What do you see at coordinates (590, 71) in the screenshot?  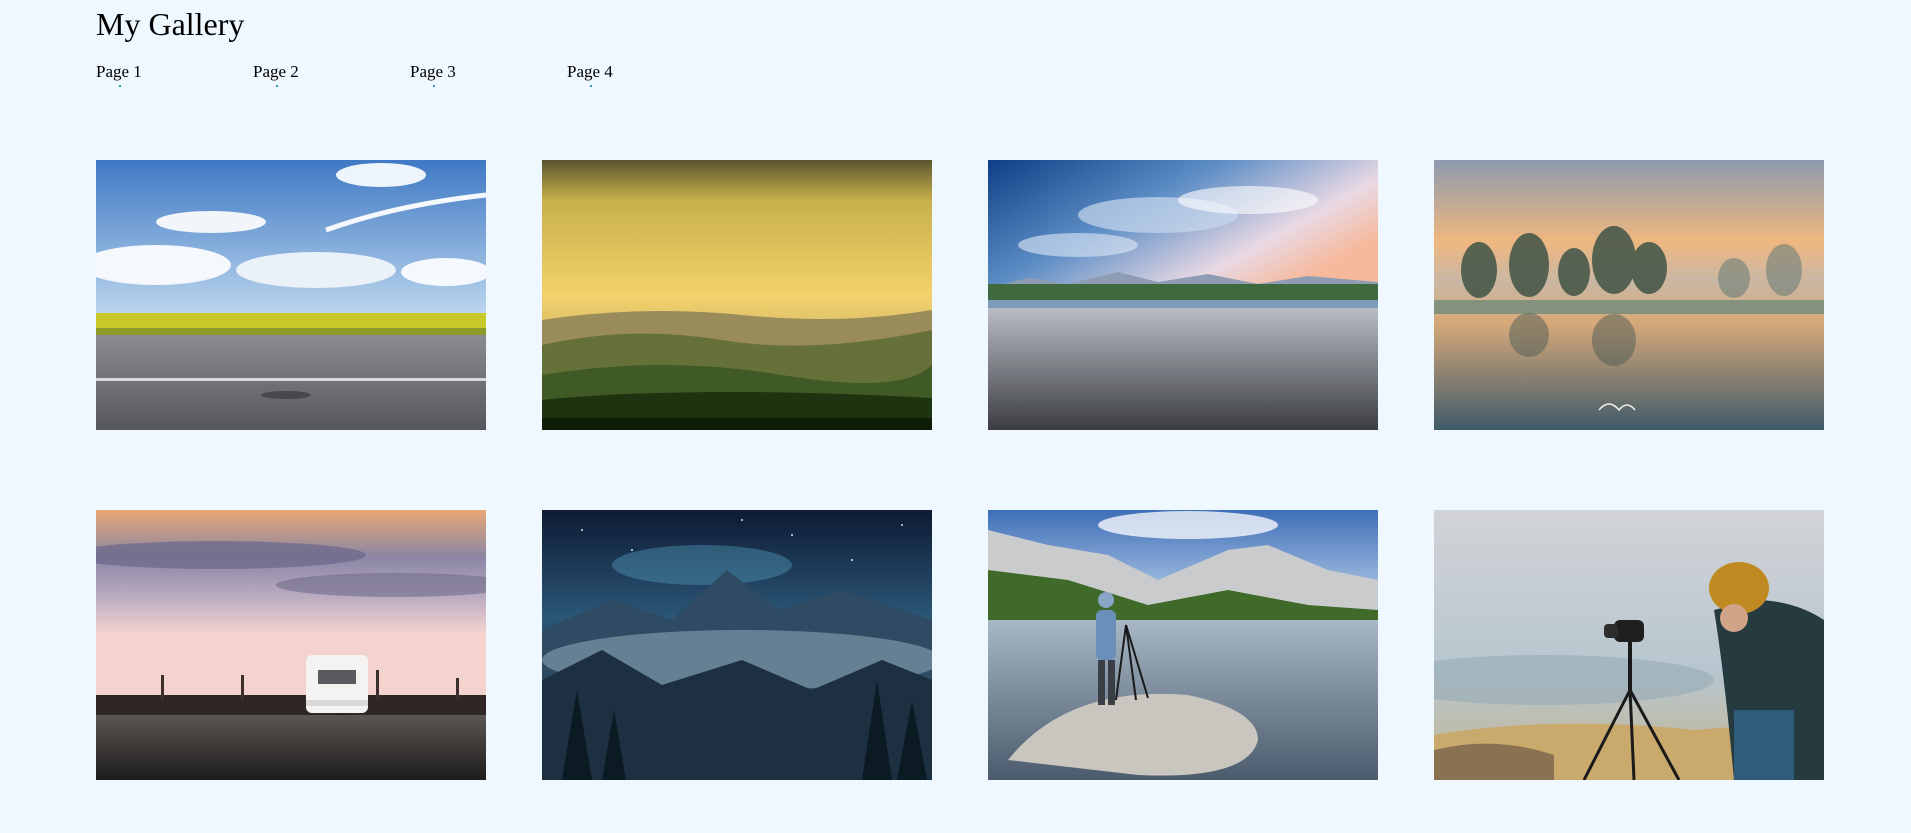 I see `nav-link-label: Page 4` at bounding box center [590, 71].